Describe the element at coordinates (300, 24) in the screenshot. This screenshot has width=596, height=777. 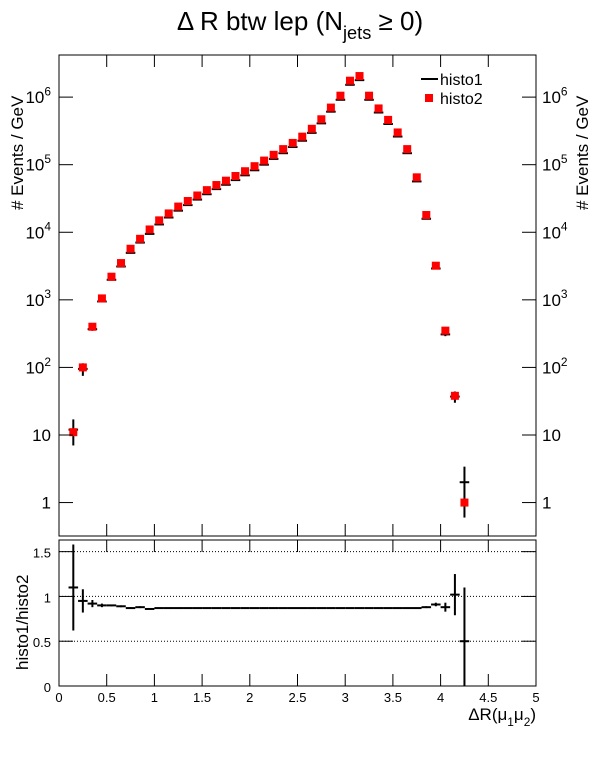
I see `chart-title: Δ R btw lep (Njets ≥ 0)` at that location.